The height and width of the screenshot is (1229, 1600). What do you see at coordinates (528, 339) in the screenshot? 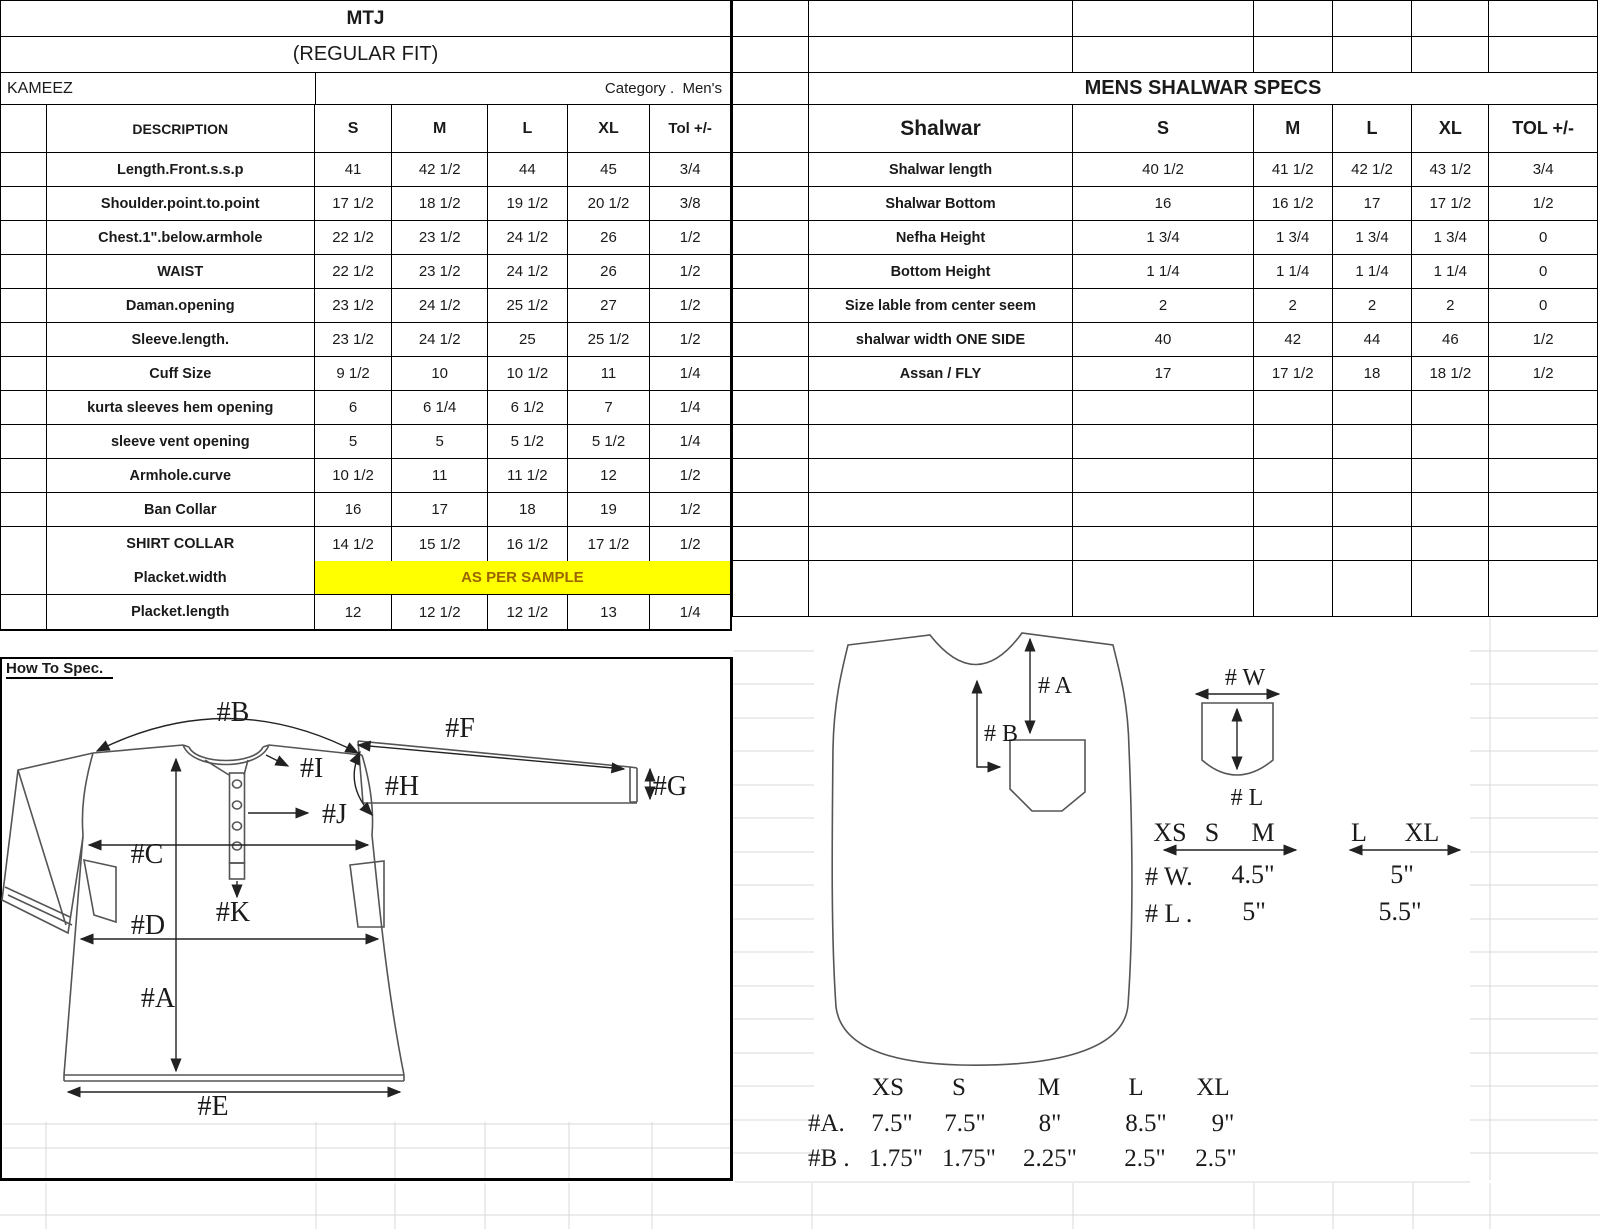
I see `size-l-cell: 25` at bounding box center [528, 339].